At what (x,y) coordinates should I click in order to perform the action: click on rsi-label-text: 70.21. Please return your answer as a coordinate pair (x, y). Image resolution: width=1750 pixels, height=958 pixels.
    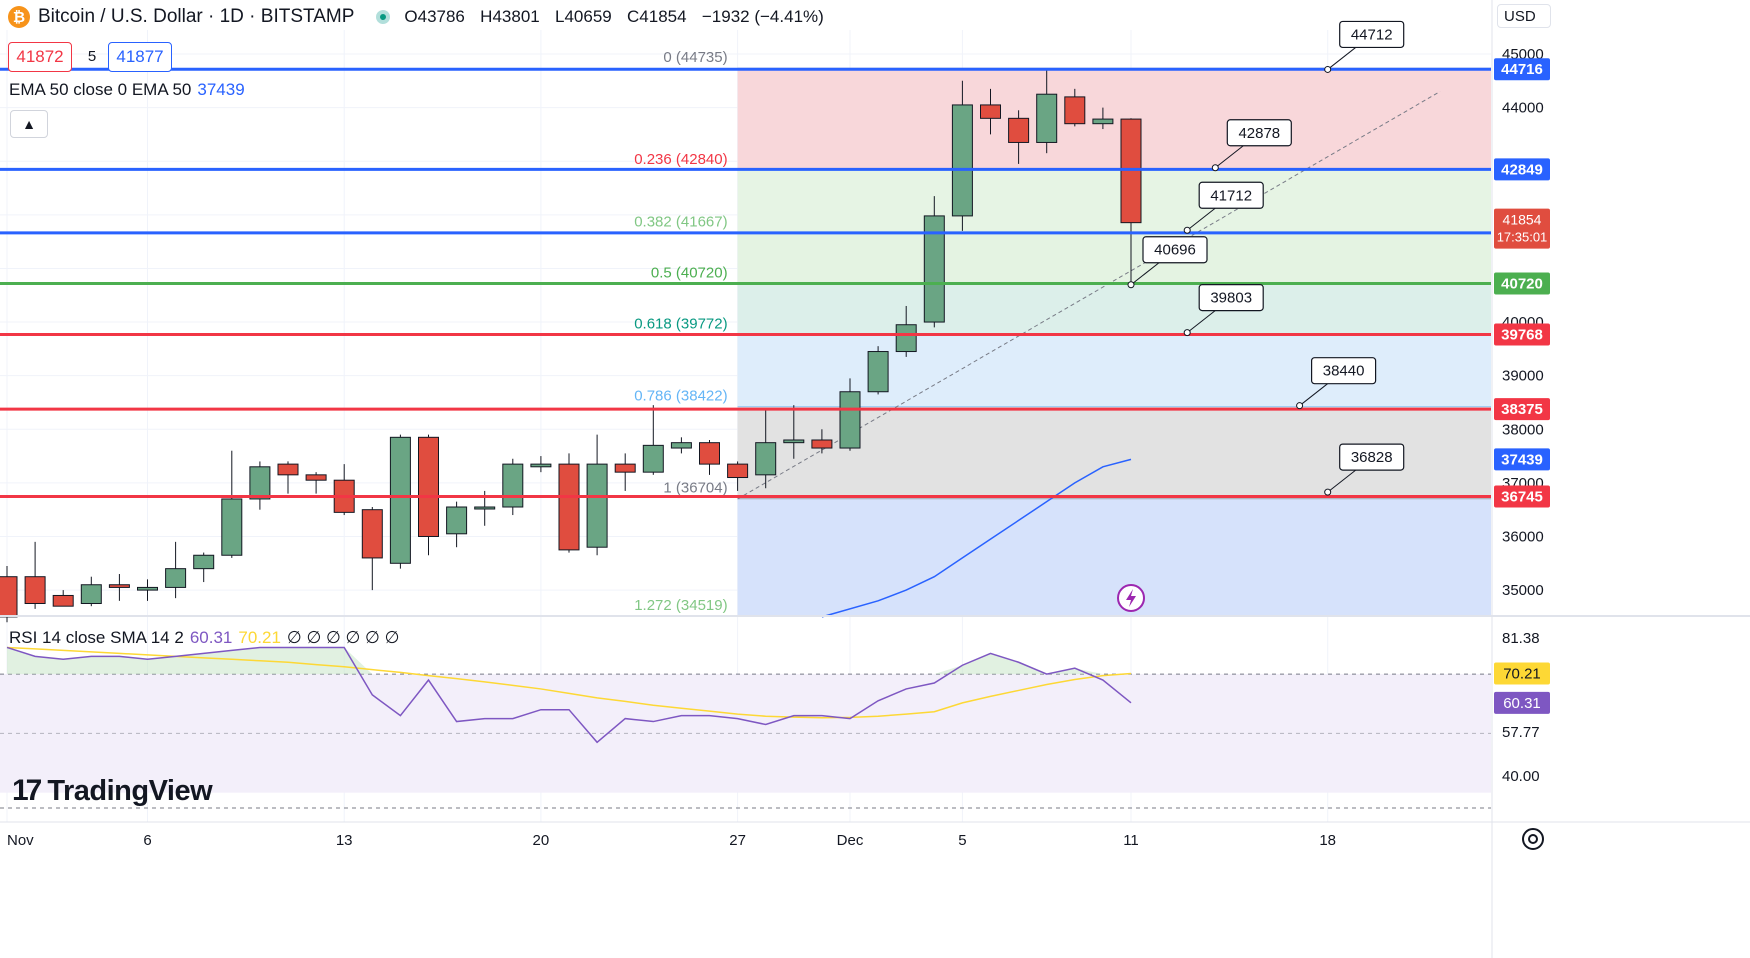
    Looking at the image, I should click on (1522, 674).